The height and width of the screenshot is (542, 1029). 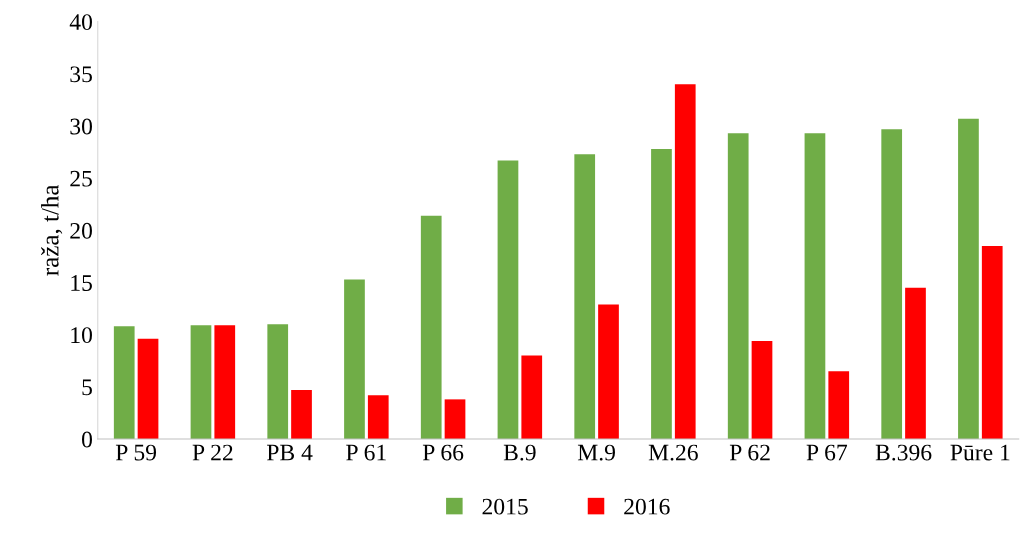 I want to click on x-tick-label: M.9, so click(x=596, y=452).